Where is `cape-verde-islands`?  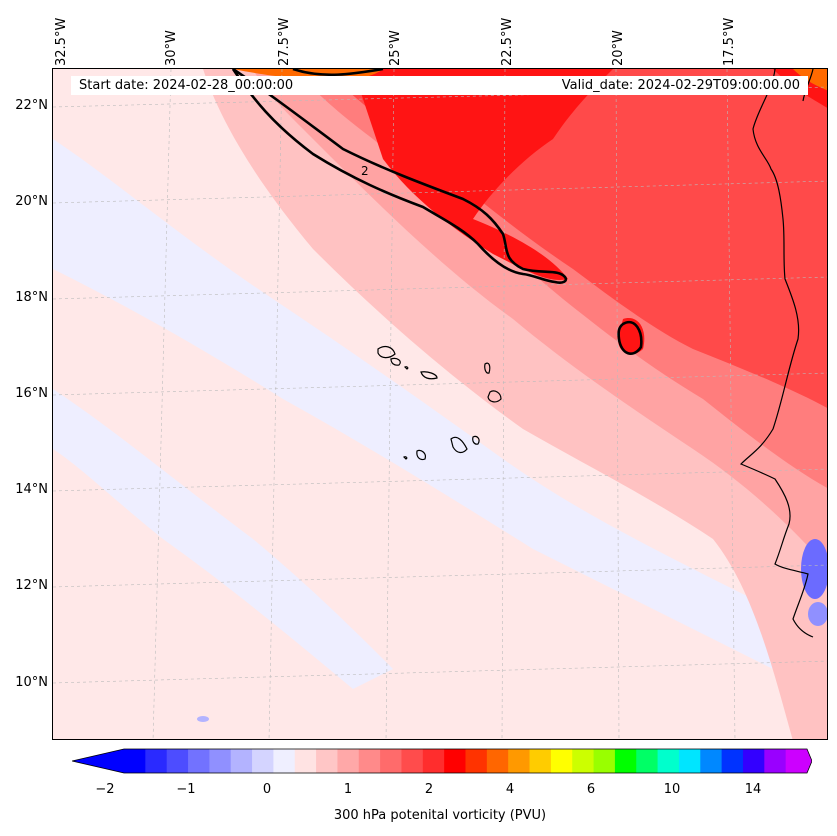
cape-verde-islands is located at coordinates (439, 403).